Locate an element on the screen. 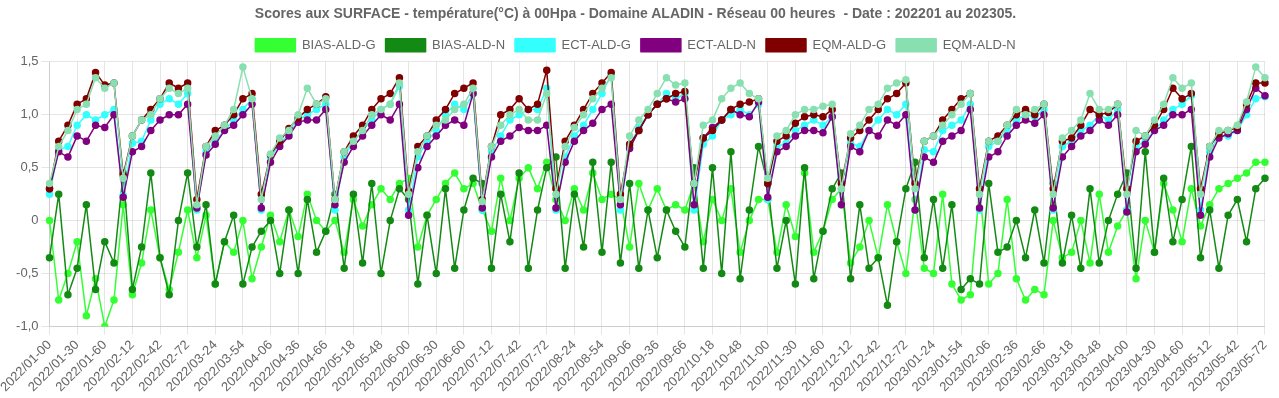  y-tick-label: 1,5 is located at coordinates (29, 61).